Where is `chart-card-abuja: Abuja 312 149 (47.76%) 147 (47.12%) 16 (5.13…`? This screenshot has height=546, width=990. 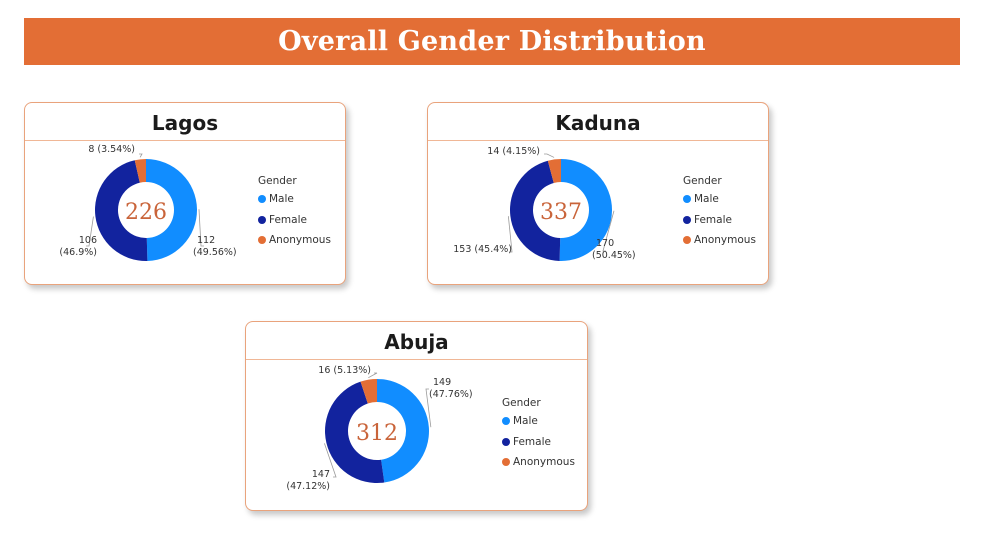
chart-card-abuja: Abuja 312 149 (47.76%) 147 (47.12%) 16 (5.13… is located at coordinates (416, 416).